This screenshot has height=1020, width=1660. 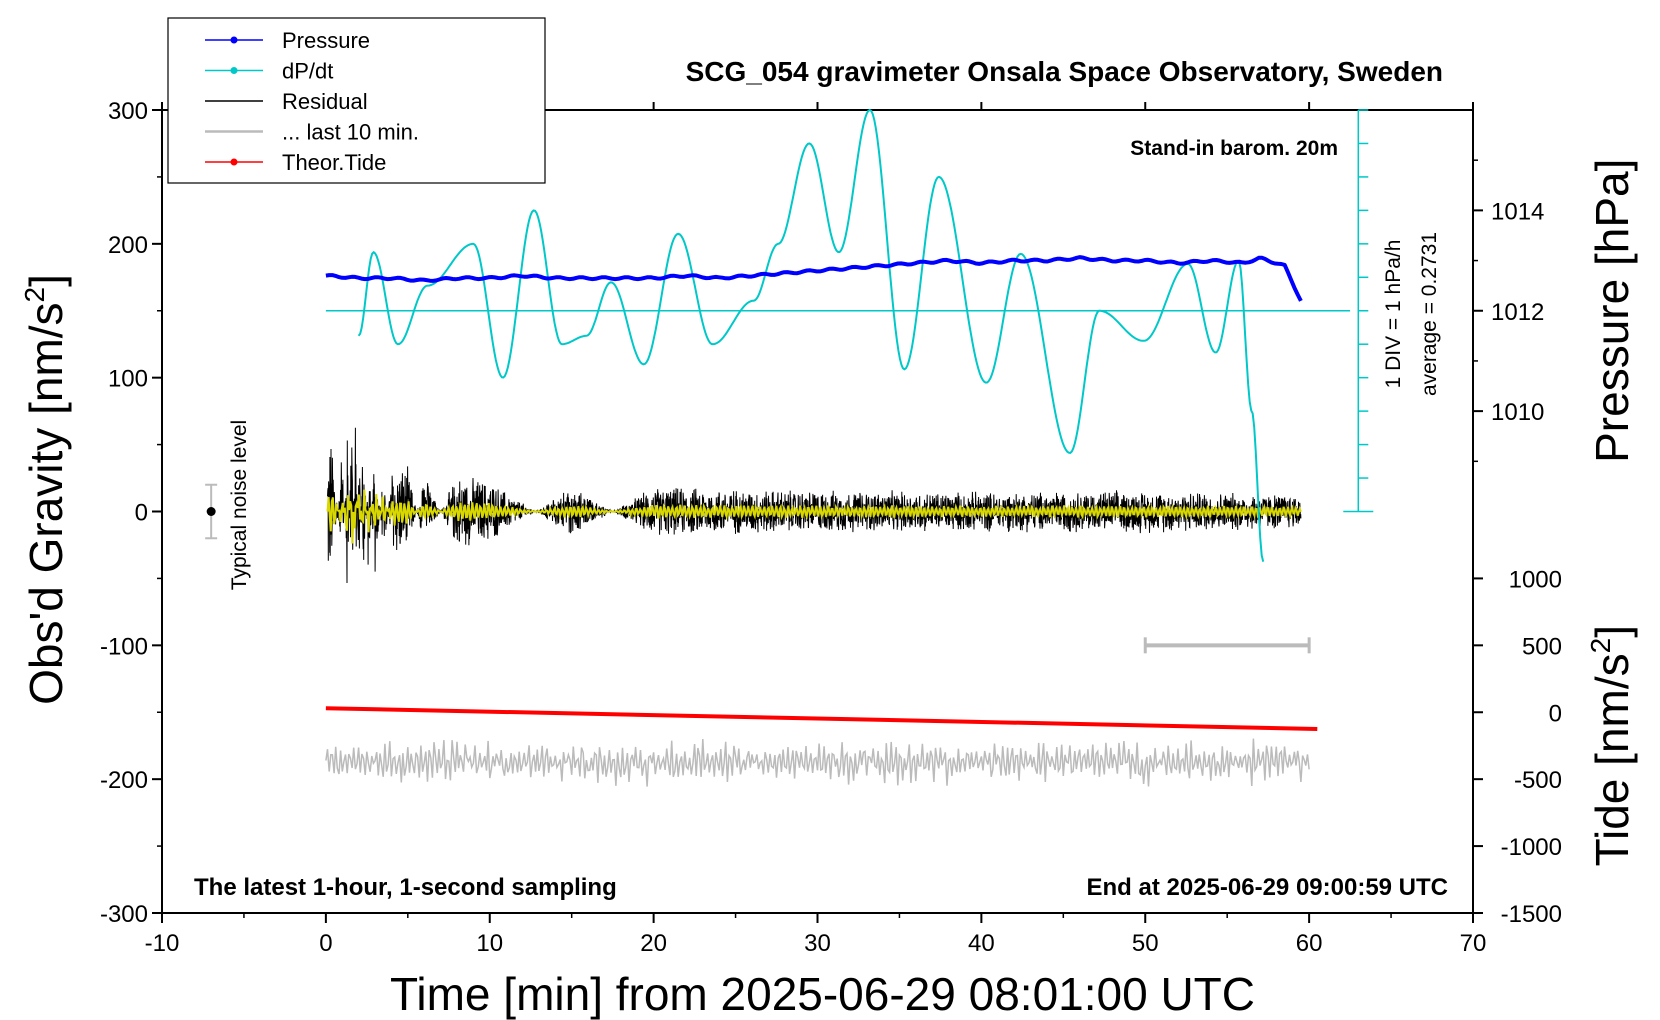 What do you see at coordinates (1234, 148) in the screenshot?
I see `stand-in-note: Stand-in barom. 20m` at bounding box center [1234, 148].